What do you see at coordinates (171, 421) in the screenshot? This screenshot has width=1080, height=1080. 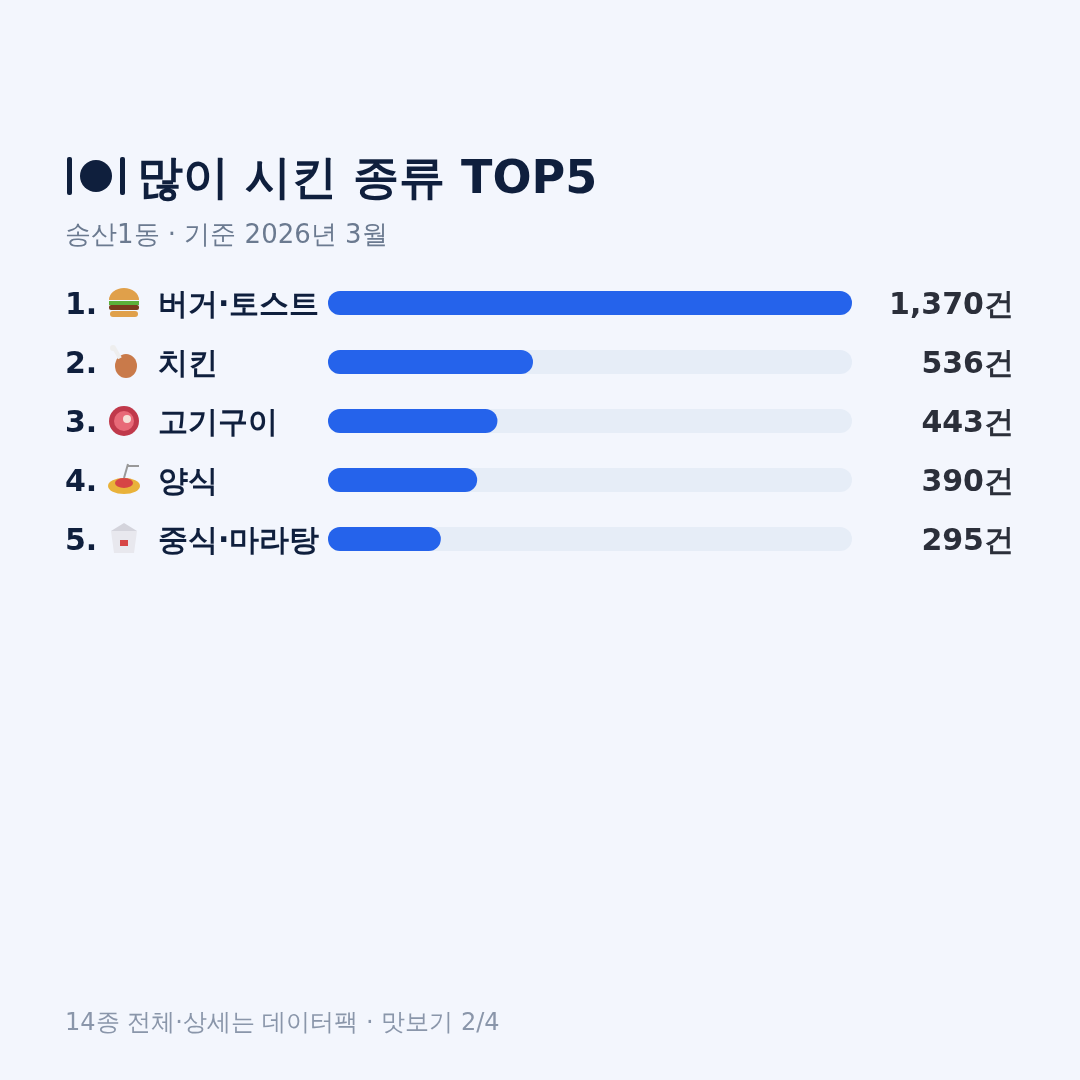 I see `category-label: 3. 고기구이` at bounding box center [171, 421].